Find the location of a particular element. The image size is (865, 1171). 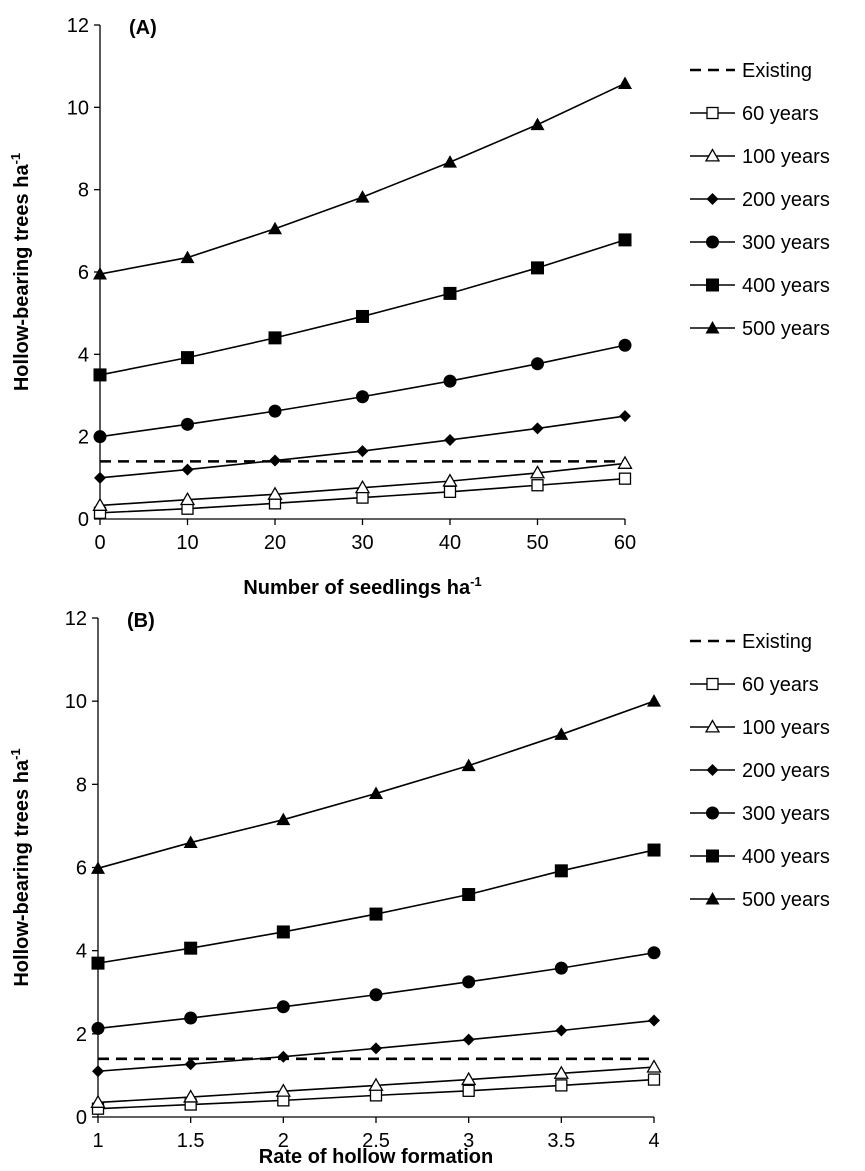

legend-label: 500 years is located at coordinates (786, 329).